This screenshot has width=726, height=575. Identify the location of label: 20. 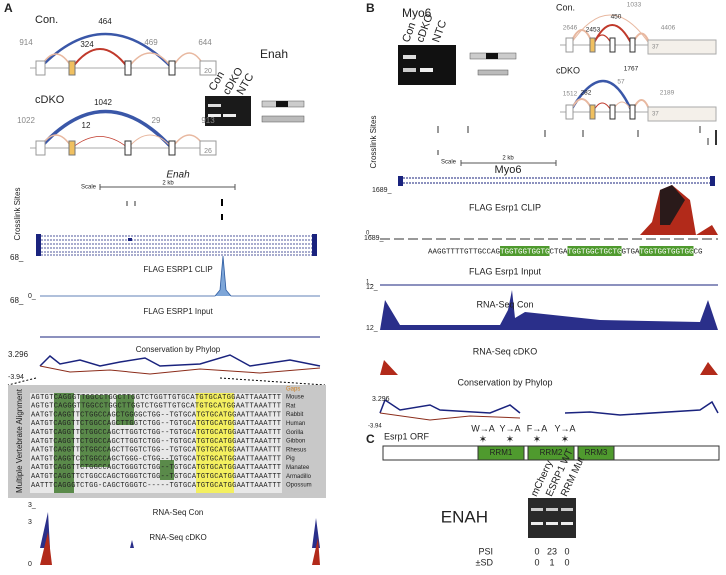
(208, 71).